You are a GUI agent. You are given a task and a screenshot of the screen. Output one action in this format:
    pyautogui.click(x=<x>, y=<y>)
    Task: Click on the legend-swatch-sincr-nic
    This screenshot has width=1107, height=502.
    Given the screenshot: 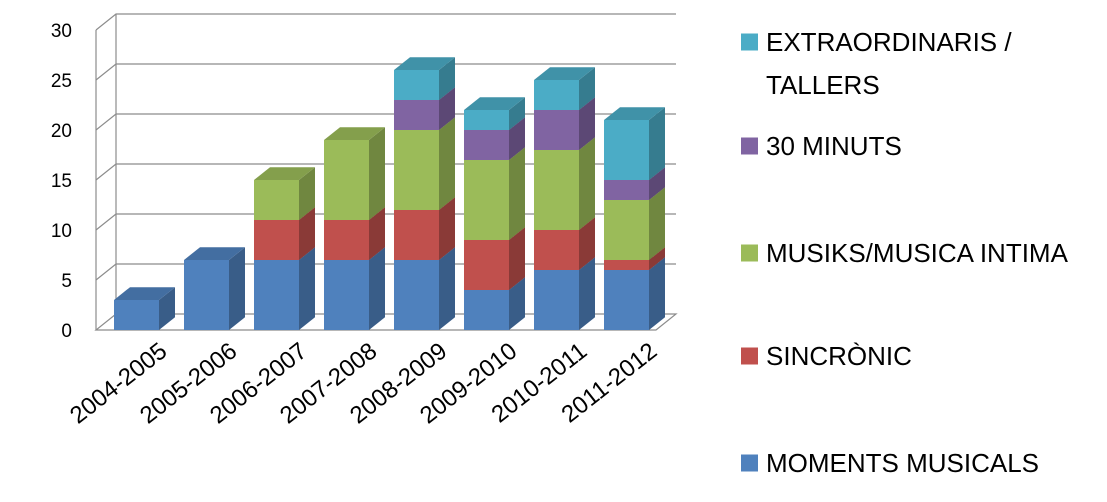 What is the action you would take?
    pyautogui.click(x=749, y=356)
    